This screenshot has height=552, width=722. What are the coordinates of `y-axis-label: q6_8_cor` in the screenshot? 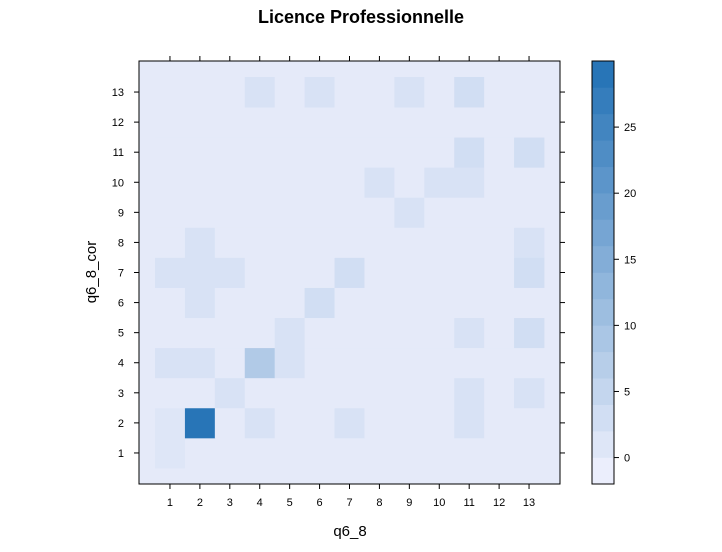 It's located at (91, 272).